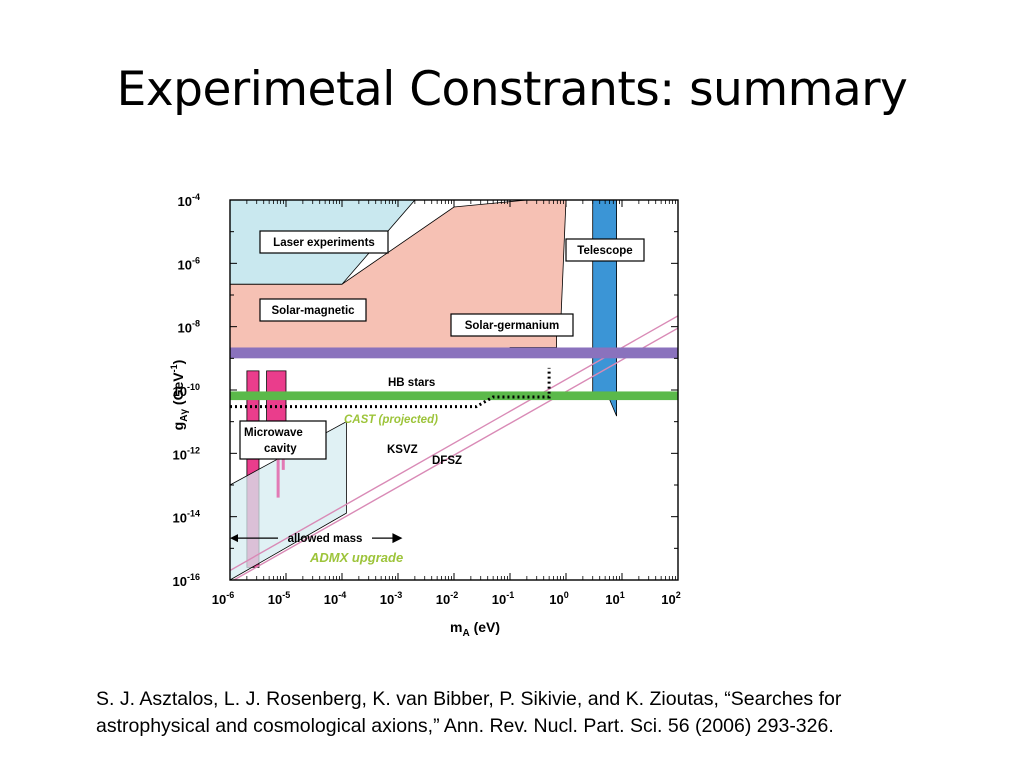 This screenshot has width=1024, height=768. I want to click on arrowhead-right, so click(397, 538).